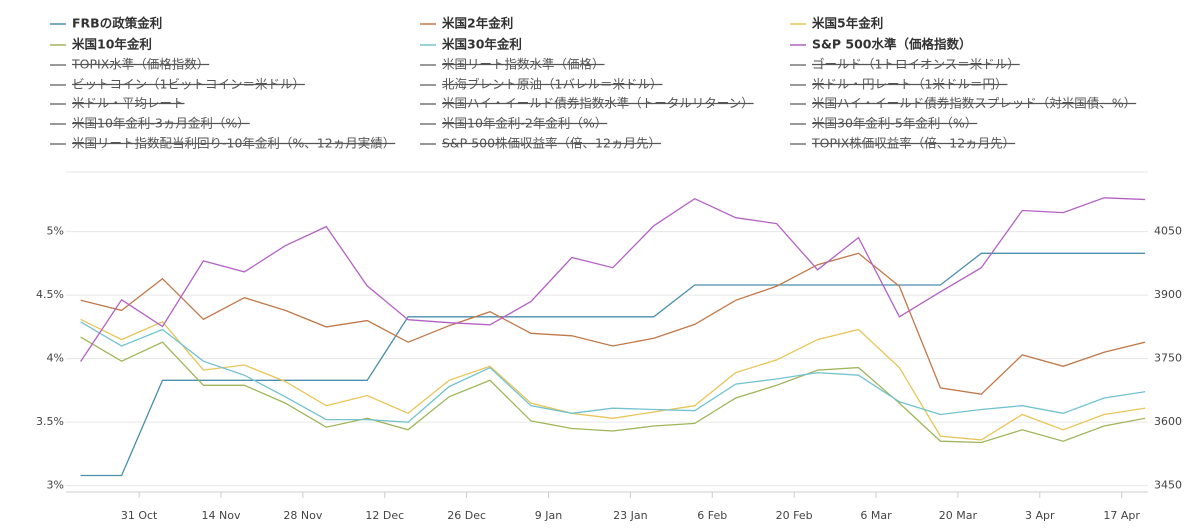 The width and height of the screenshot is (1200, 532). I want to click on legend-item: TOPIX水準（価格指数）, so click(140, 64).